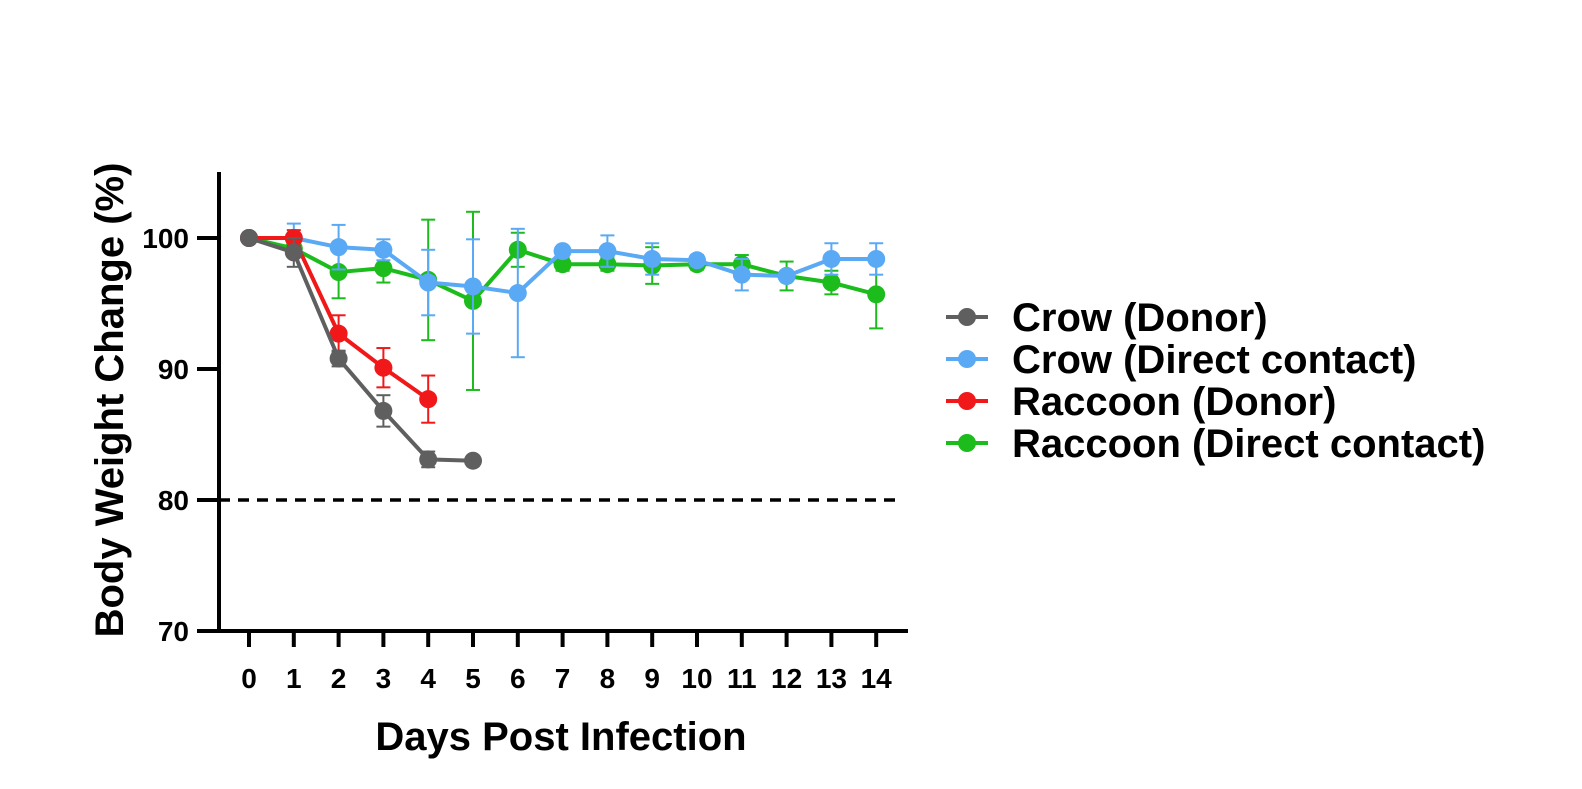  Describe the element at coordinates (249, 678) in the screenshot. I see `x-tick-label: 0` at that location.